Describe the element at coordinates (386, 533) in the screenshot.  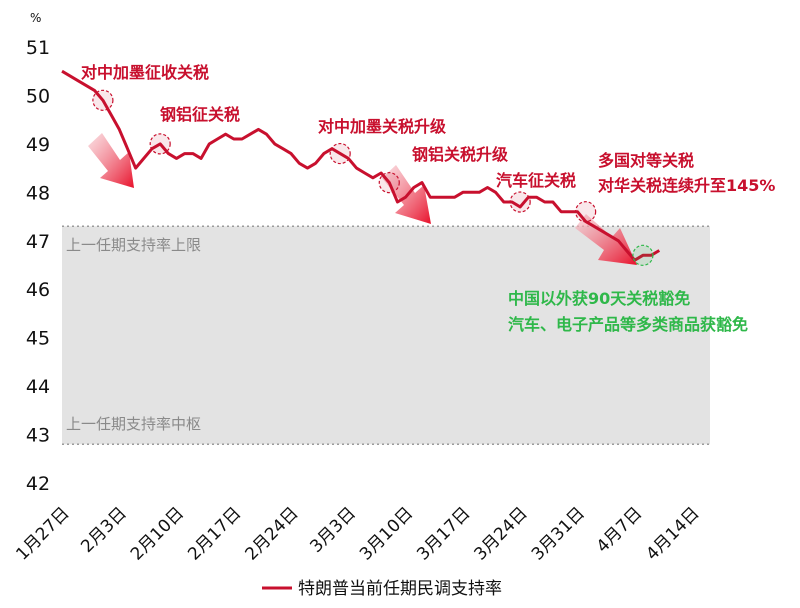
I see `x-tick-label: 3月10日` at that location.